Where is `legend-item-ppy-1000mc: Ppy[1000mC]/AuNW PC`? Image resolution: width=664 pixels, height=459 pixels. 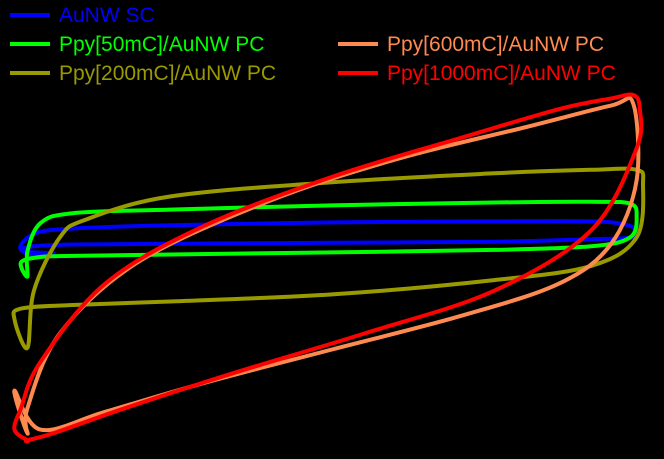 legend-item-ppy-1000mc: Ppy[1000mC]/AuNW PC is located at coordinates (477, 73).